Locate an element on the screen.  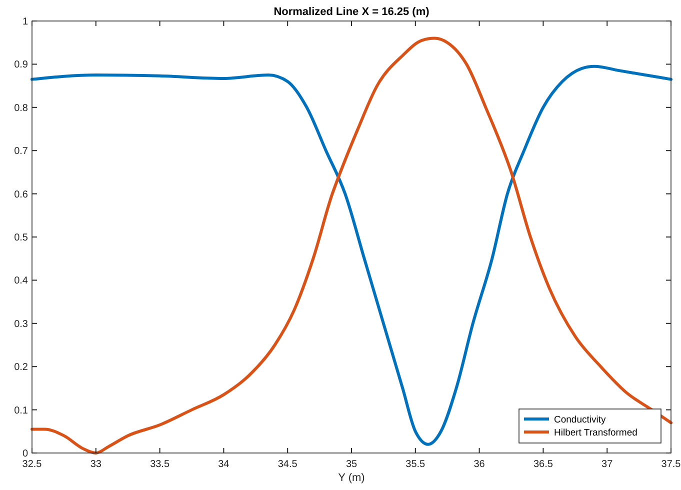
chart-title: Normalized Line X = 16.25 (m) is located at coordinates (352, 12).